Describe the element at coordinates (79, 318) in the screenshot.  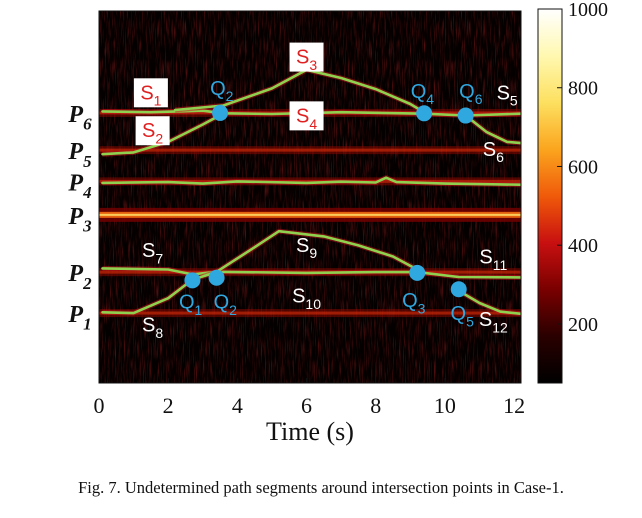
I see `path-label-p1: P1` at that location.